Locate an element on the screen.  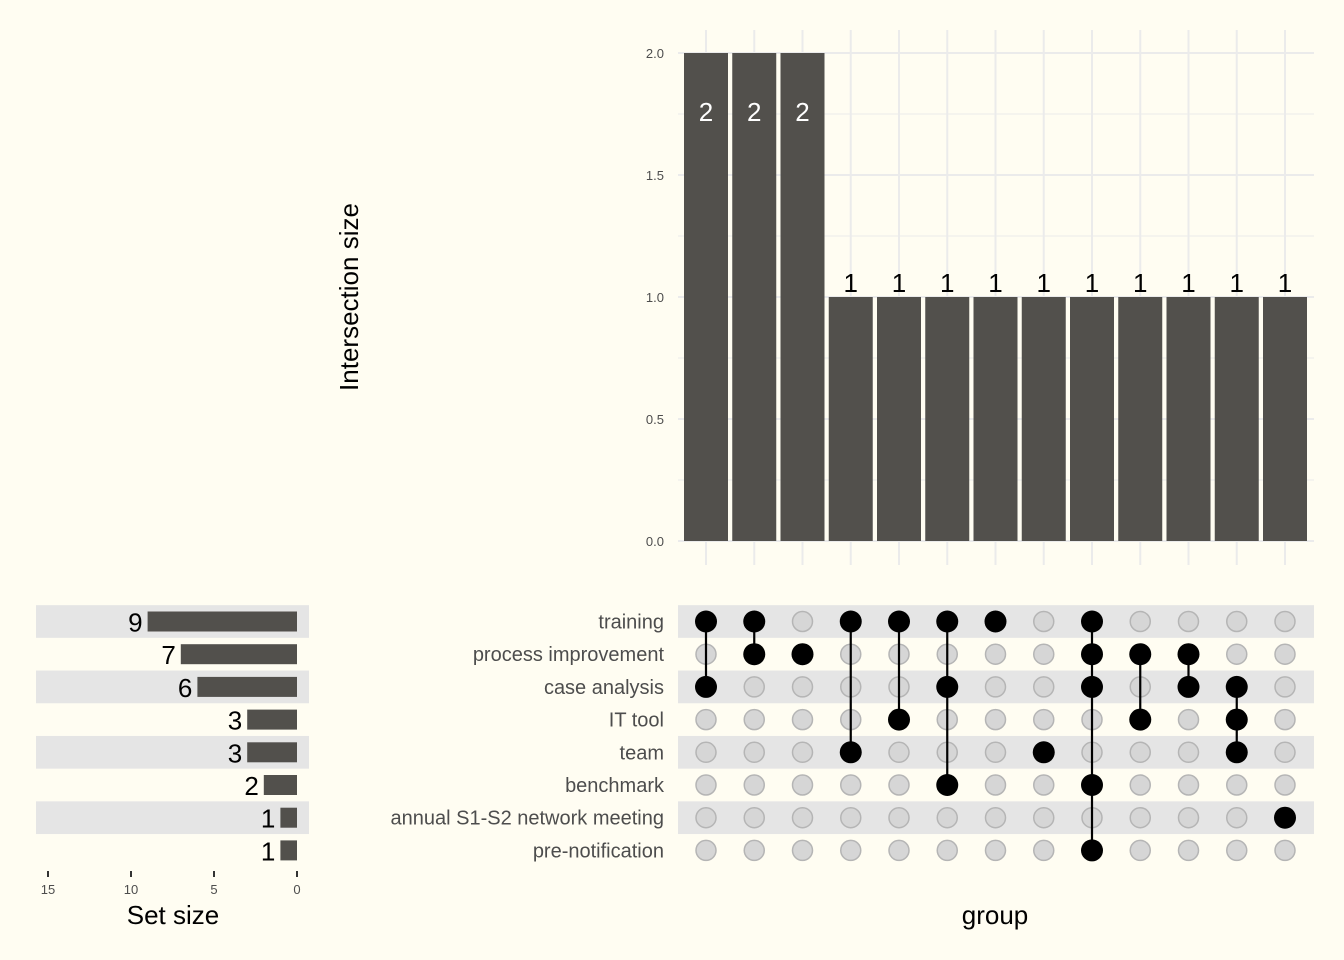
intersection-y-axis: 0.0 0.5 1.0 1.5 2.0 is located at coordinates (655, 297).